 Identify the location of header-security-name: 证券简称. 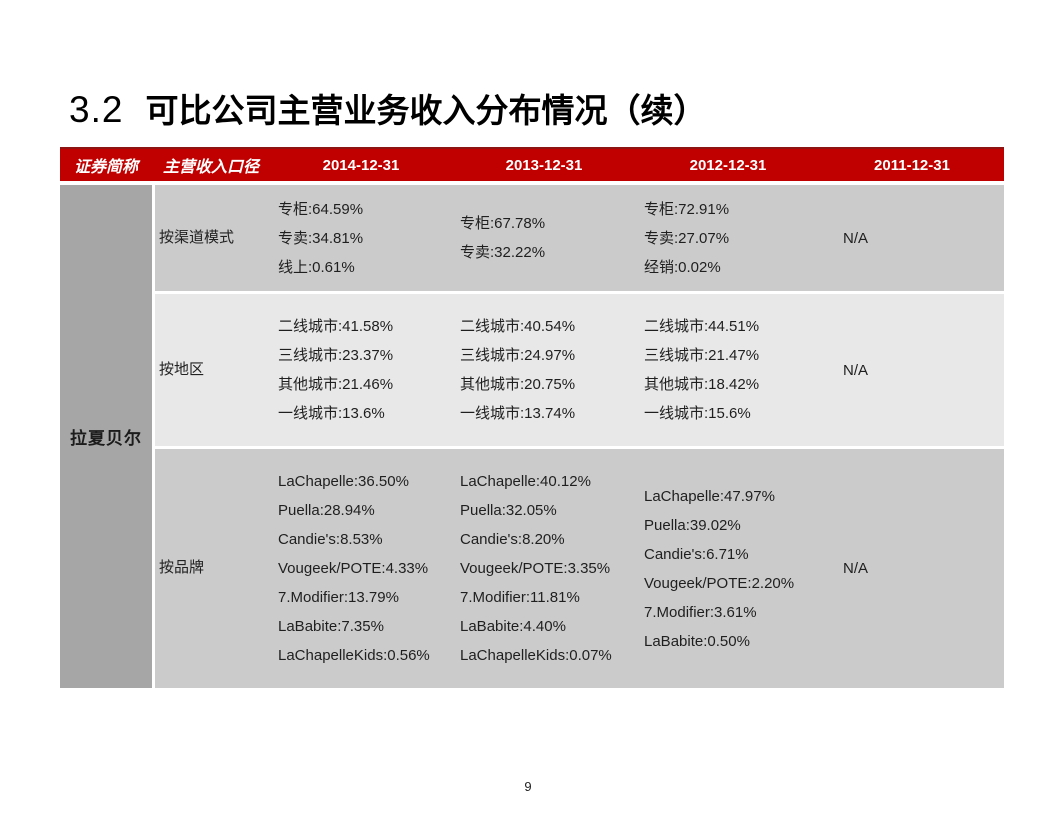
(105, 167).